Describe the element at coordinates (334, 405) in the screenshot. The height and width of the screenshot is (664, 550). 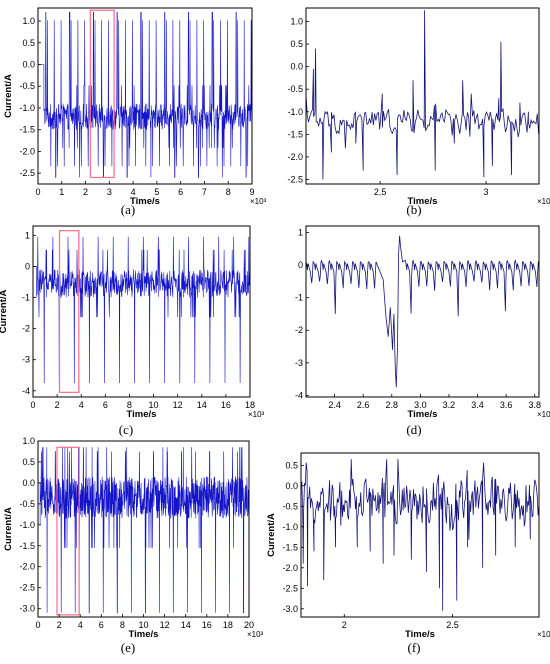
I see `x-tick-label: 2.4` at that location.